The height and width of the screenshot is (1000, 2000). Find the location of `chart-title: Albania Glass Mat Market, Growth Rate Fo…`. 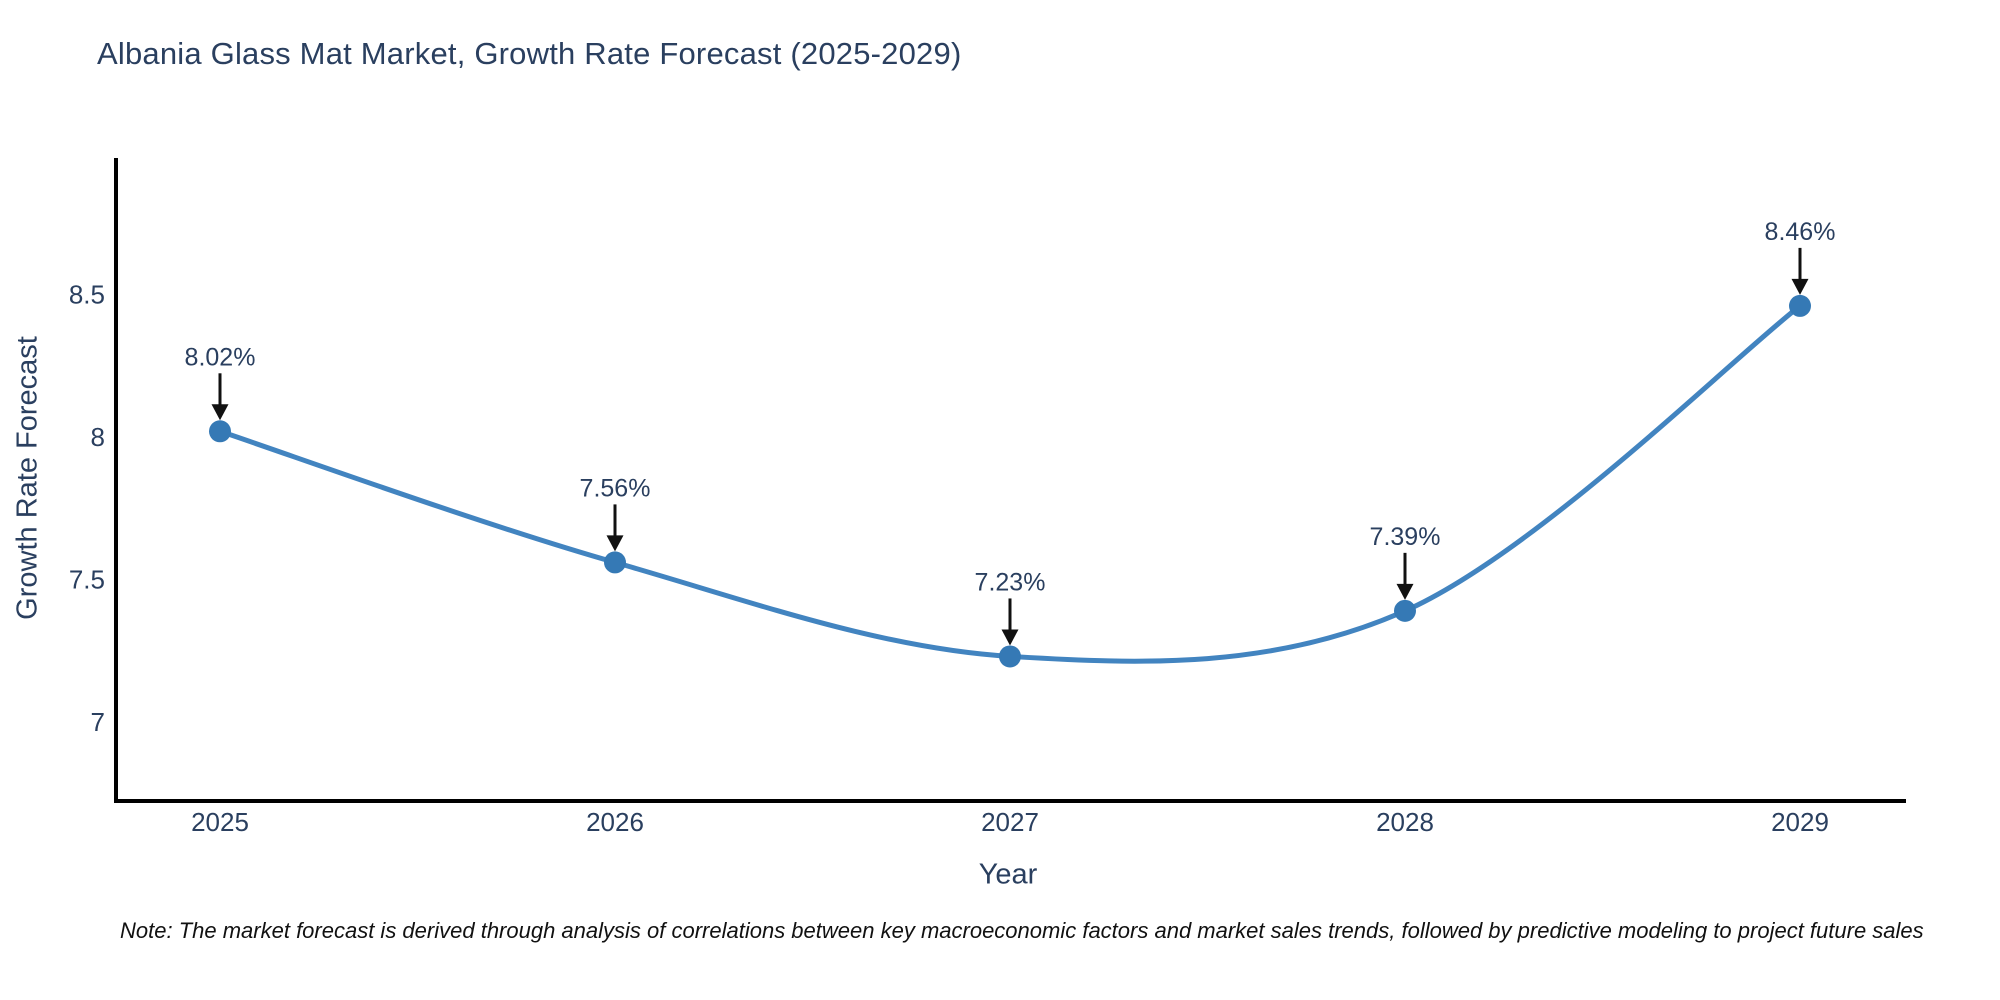

chart-title: Albania Glass Mat Market, Growth Rate Fo… is located at coordinates (529, 53).